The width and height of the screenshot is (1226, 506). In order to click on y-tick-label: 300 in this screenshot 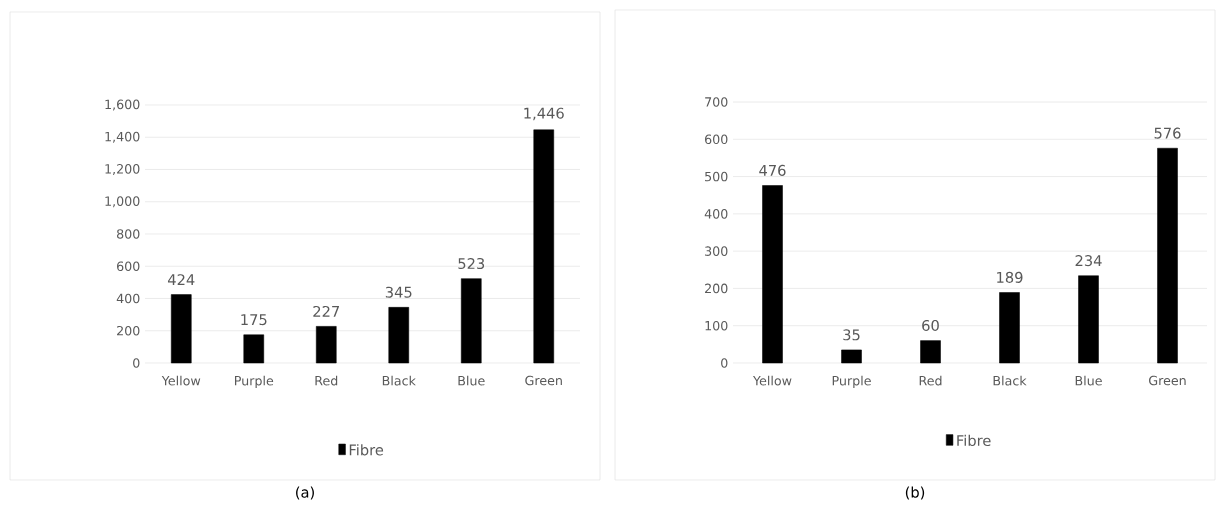, I will do `click(716, 251)`.